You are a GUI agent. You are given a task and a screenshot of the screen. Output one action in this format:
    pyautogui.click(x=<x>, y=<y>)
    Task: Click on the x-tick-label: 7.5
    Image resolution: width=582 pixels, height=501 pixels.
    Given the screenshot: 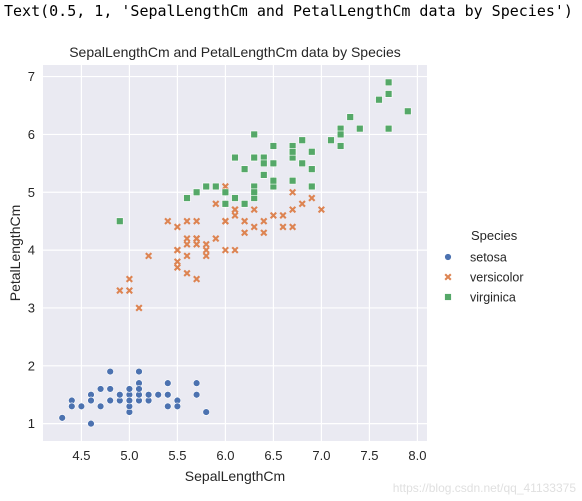 What is the action you would take?
    pyautogui.click(x=369, y=455)
    